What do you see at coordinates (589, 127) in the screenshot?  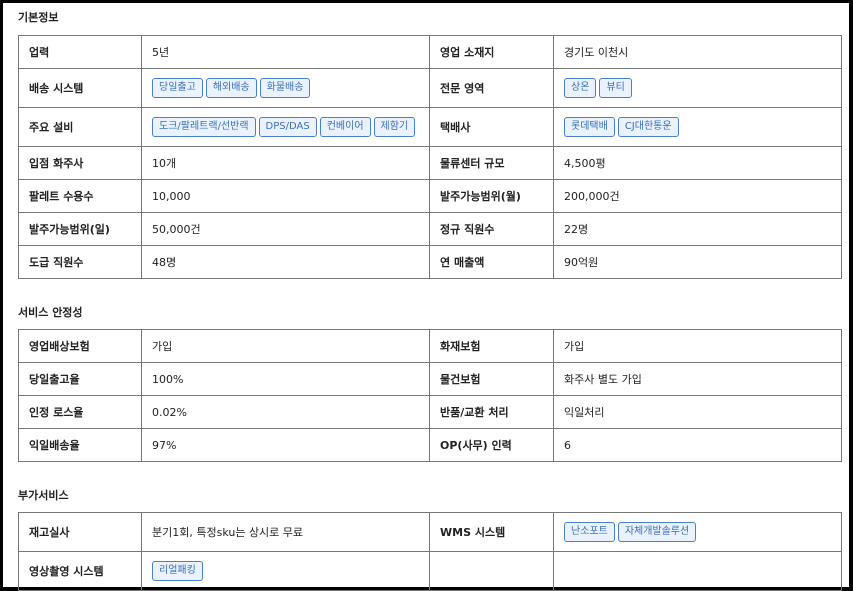 I see `tag-chip: 롯데택배` at bounding box center [589, 127].